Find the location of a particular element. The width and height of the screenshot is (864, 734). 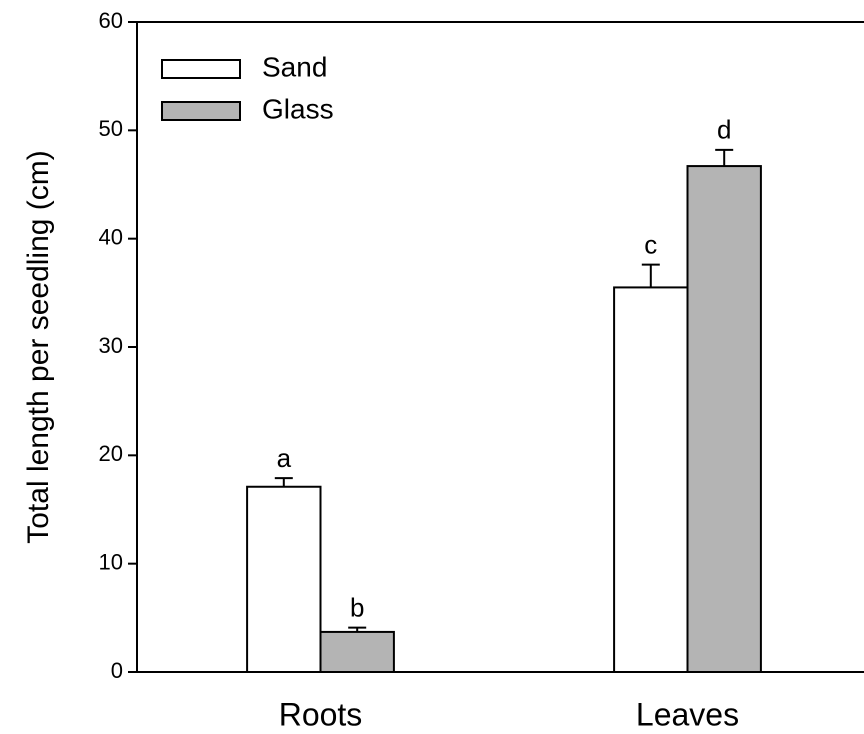

significance-letter: a is located at coordinates (284, 458).